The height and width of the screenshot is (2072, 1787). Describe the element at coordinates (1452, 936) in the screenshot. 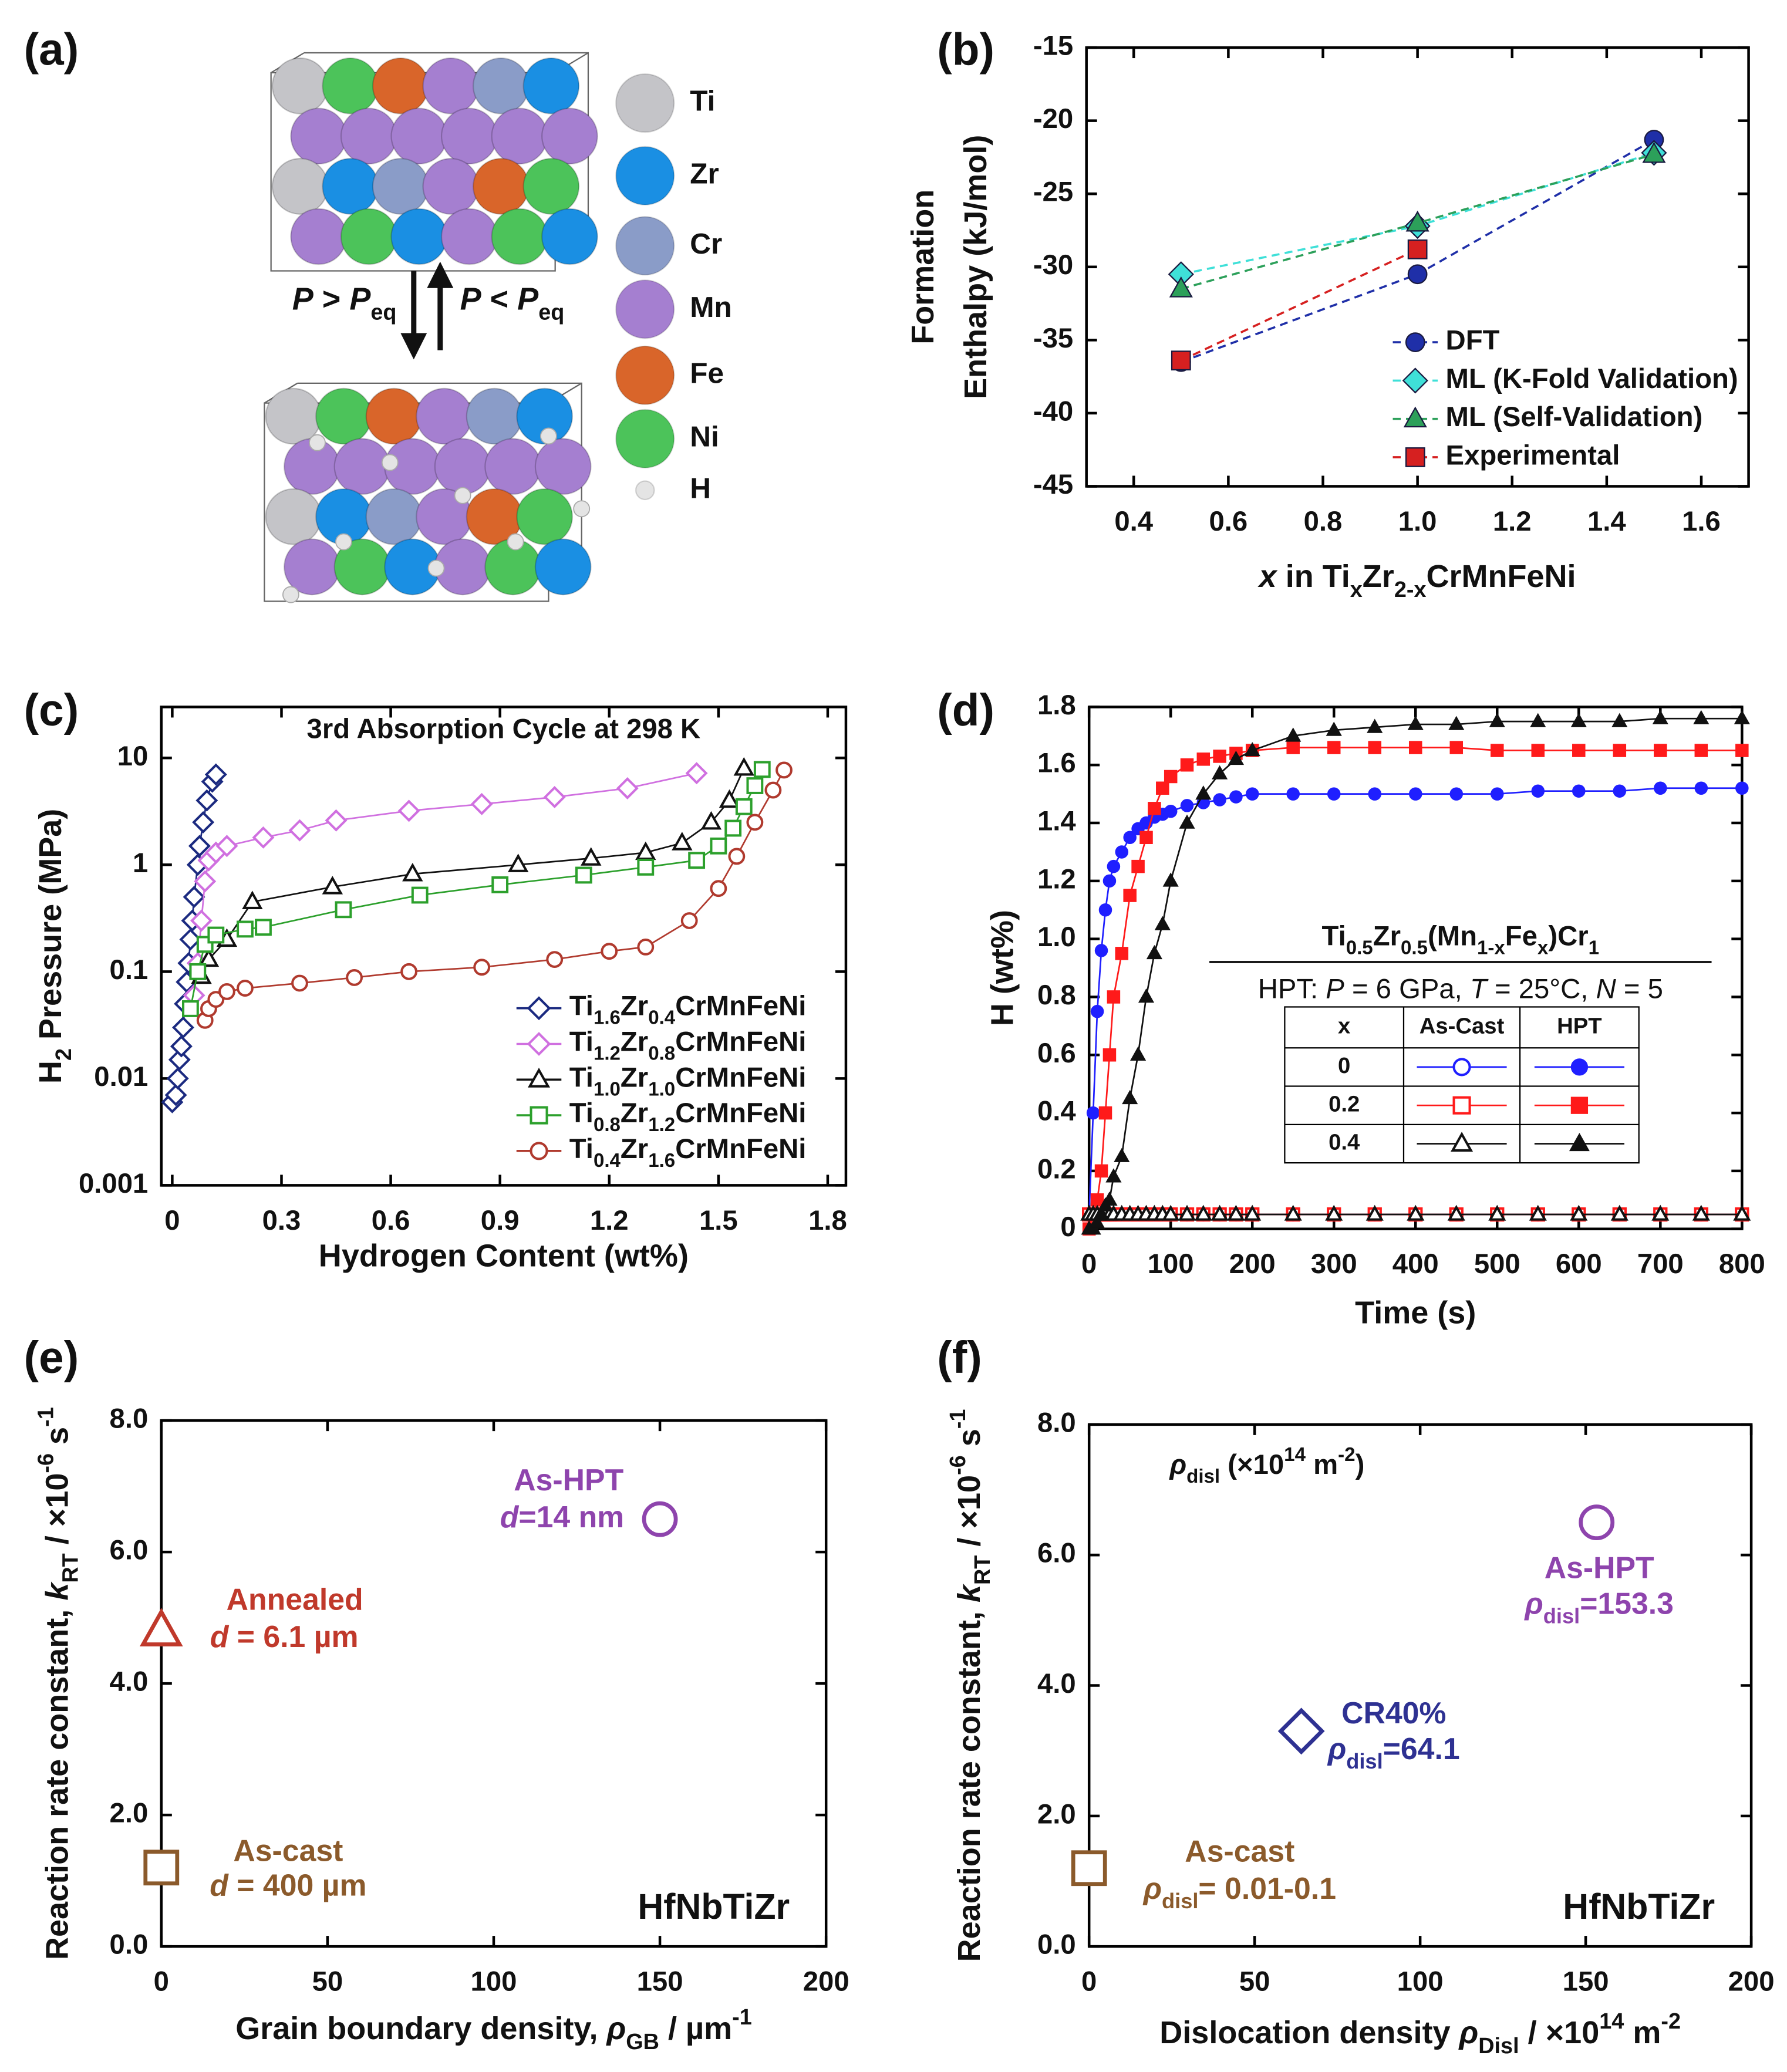

I see `text-segment: (Mn` at that location.